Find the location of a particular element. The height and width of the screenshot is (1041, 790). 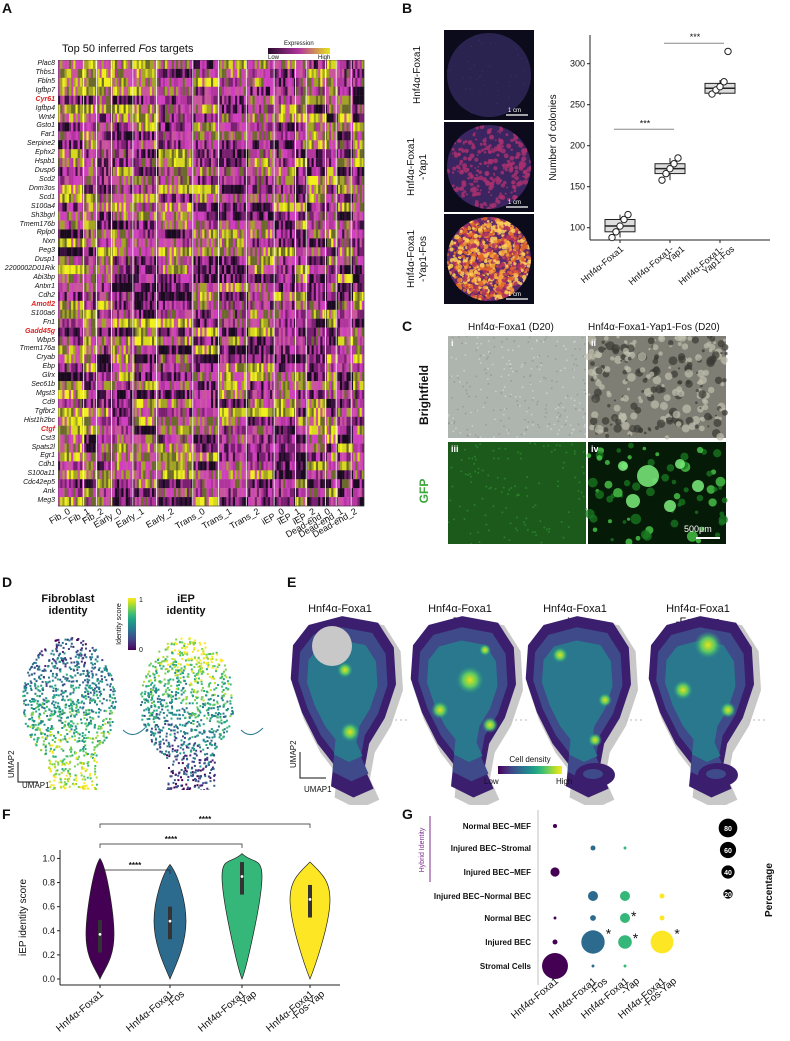

gene-label: Dusp1 is located at coordinates (44, 260).